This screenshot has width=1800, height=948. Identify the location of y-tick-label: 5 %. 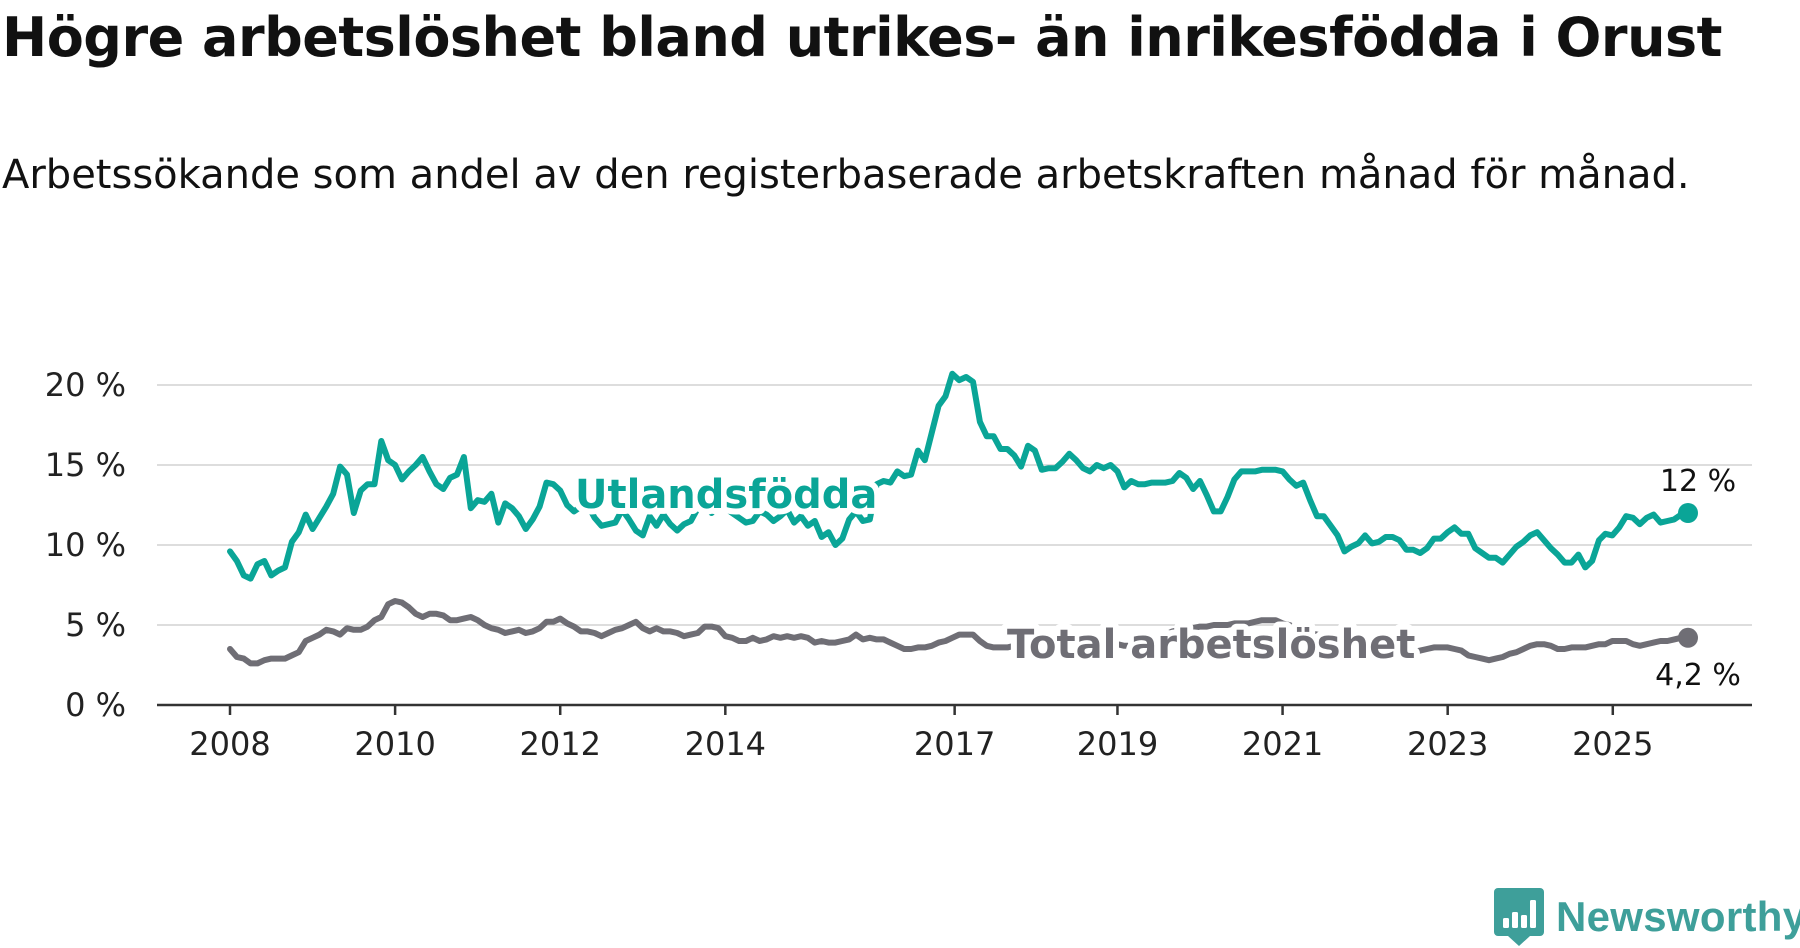
(95, 625).